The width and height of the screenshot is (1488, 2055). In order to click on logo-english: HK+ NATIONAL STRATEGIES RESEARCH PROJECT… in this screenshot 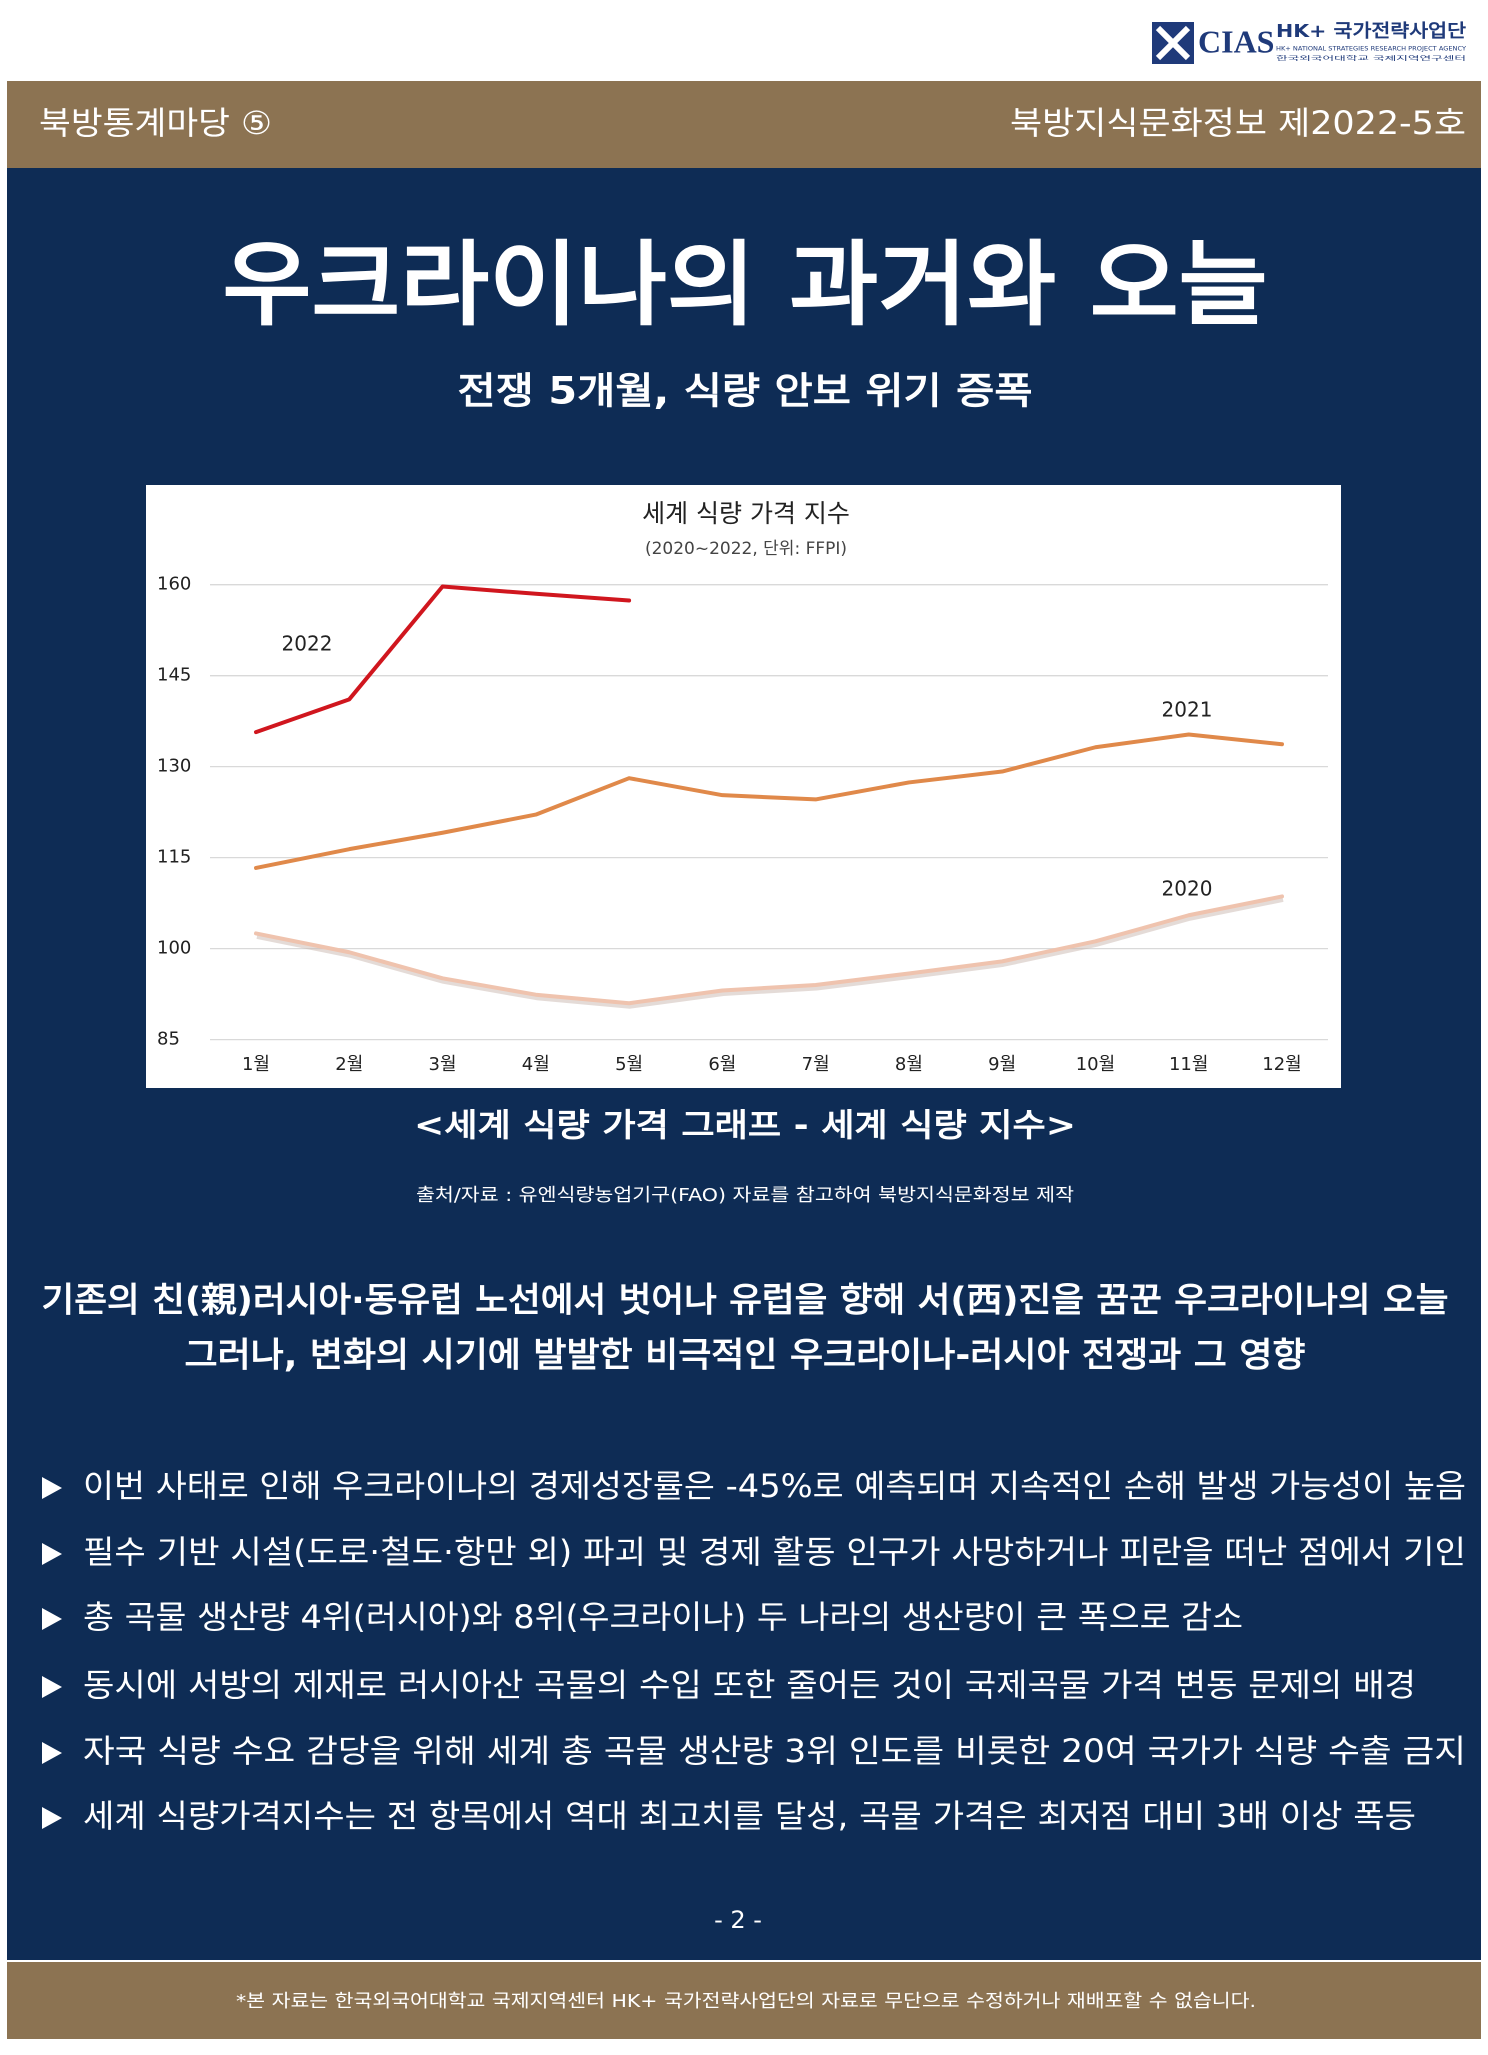, I will do `click(1371, 49)`.